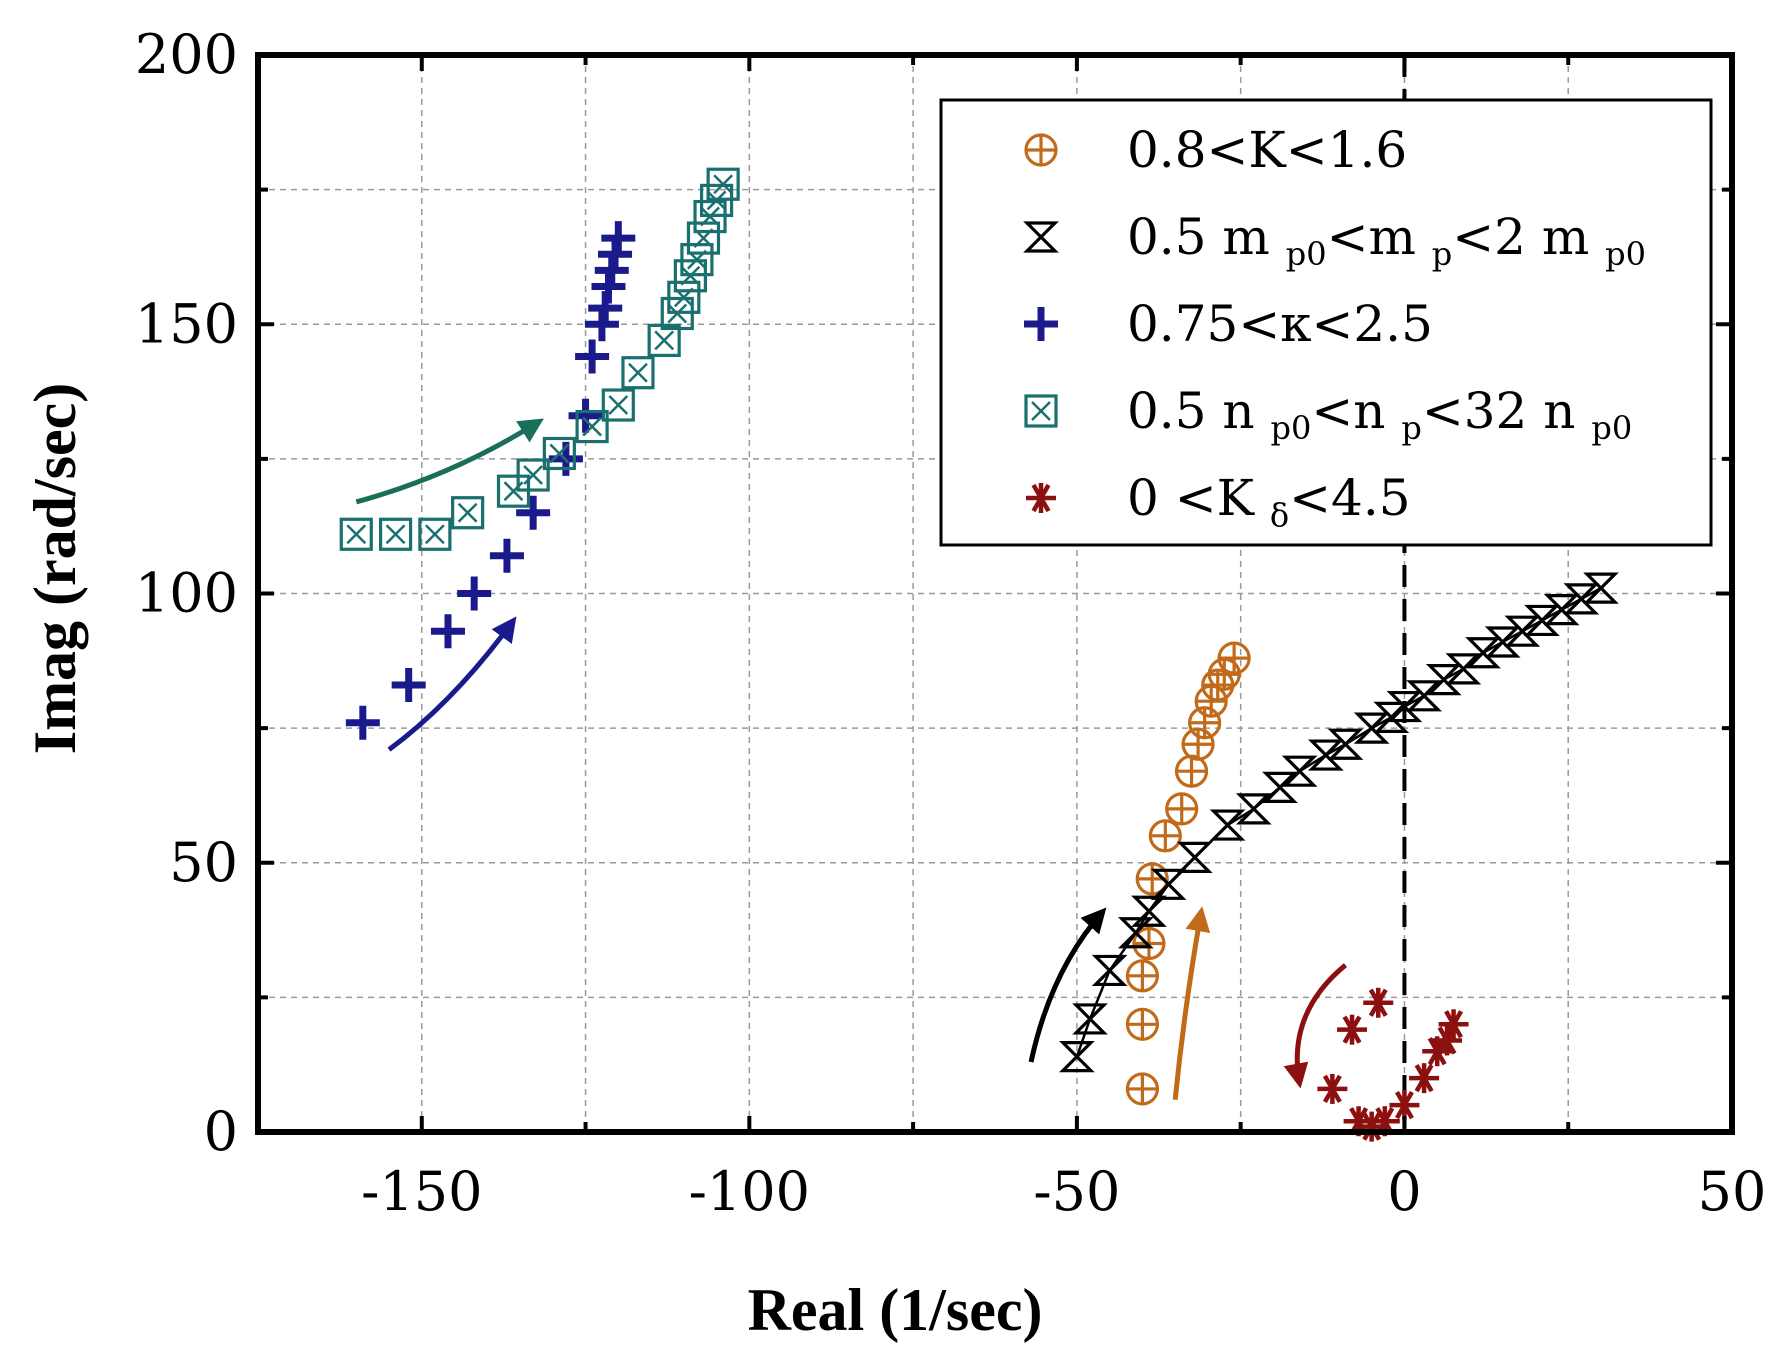 The width and height of the screenshot is (1785, 1371). What do you see at coordinates (1507, 411) in the screenshot?
I see `legend-text-part: <32 n` at bounding box center [1507, 411].